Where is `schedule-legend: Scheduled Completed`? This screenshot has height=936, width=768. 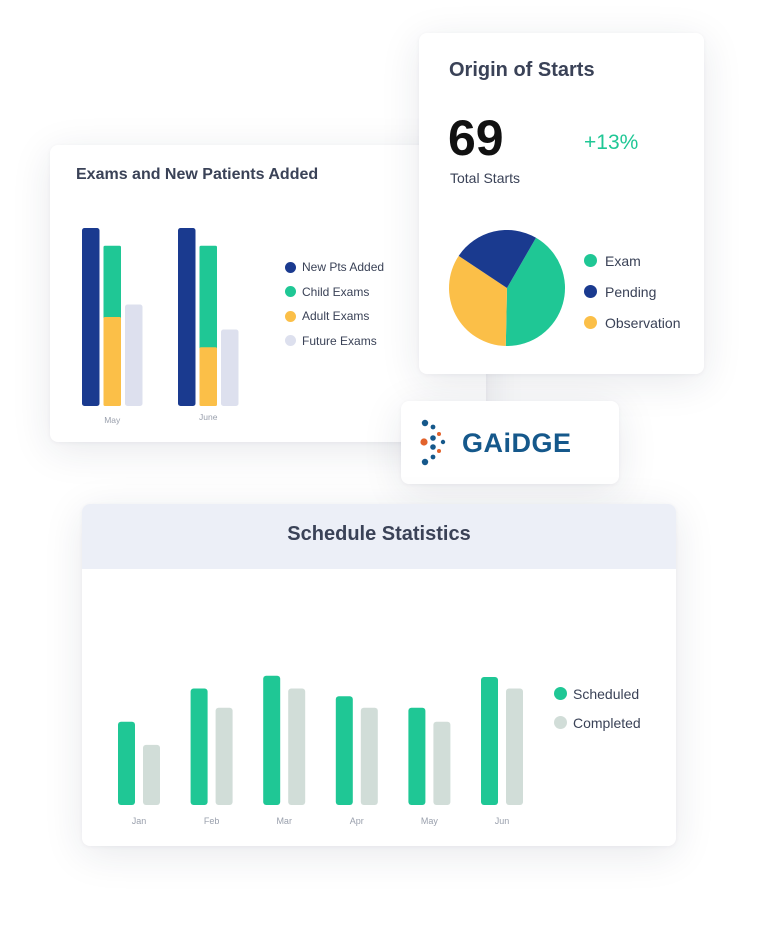
schedule-legend: Scheduled Completed is located at coordinates (597, 708).